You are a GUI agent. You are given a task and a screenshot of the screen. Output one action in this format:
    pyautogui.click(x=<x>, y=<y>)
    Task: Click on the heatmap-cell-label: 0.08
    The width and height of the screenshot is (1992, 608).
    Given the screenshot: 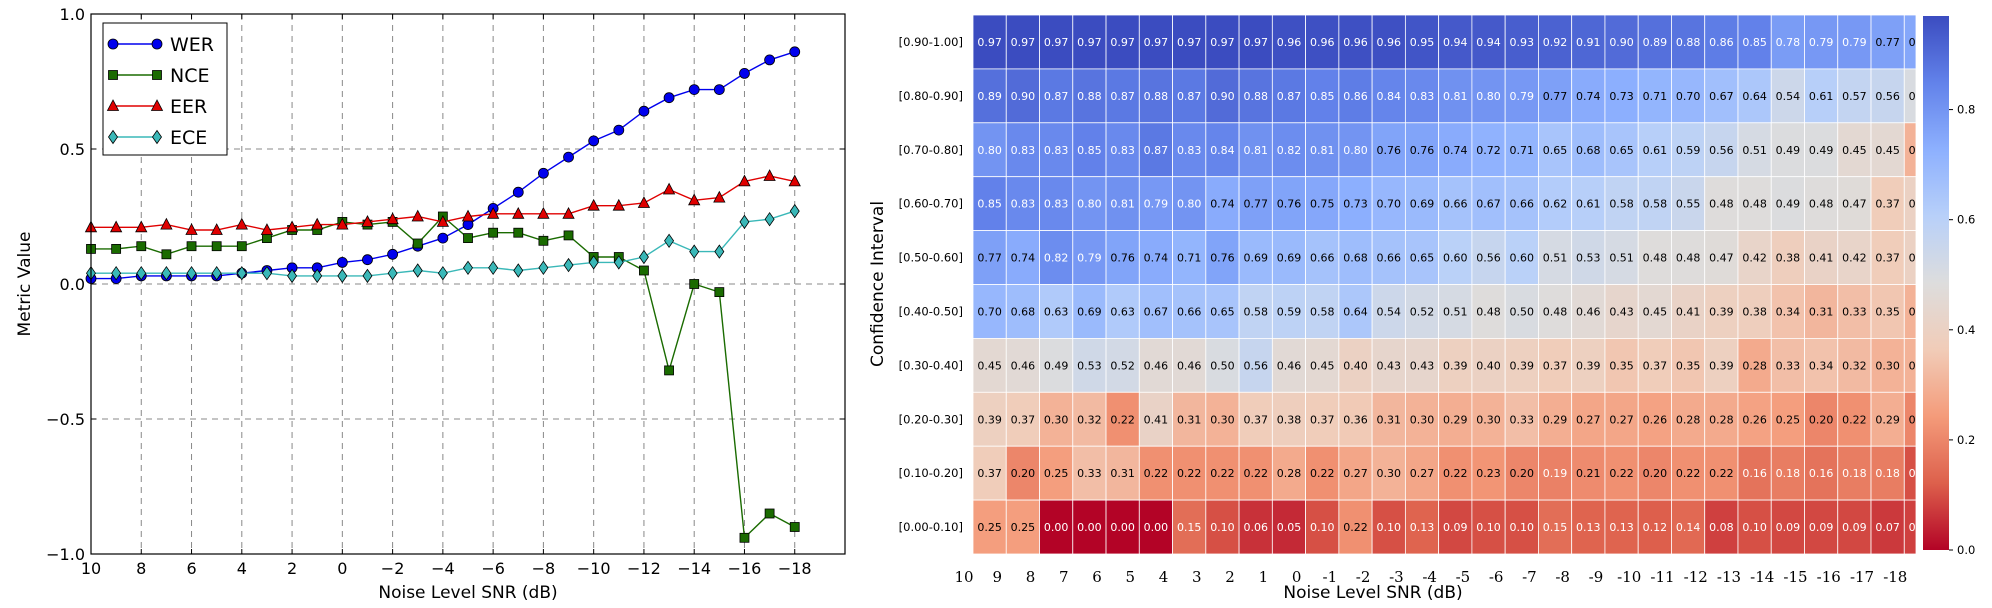 What is the action you would take?
    pyautogui.click(x=1721, y=527)
    